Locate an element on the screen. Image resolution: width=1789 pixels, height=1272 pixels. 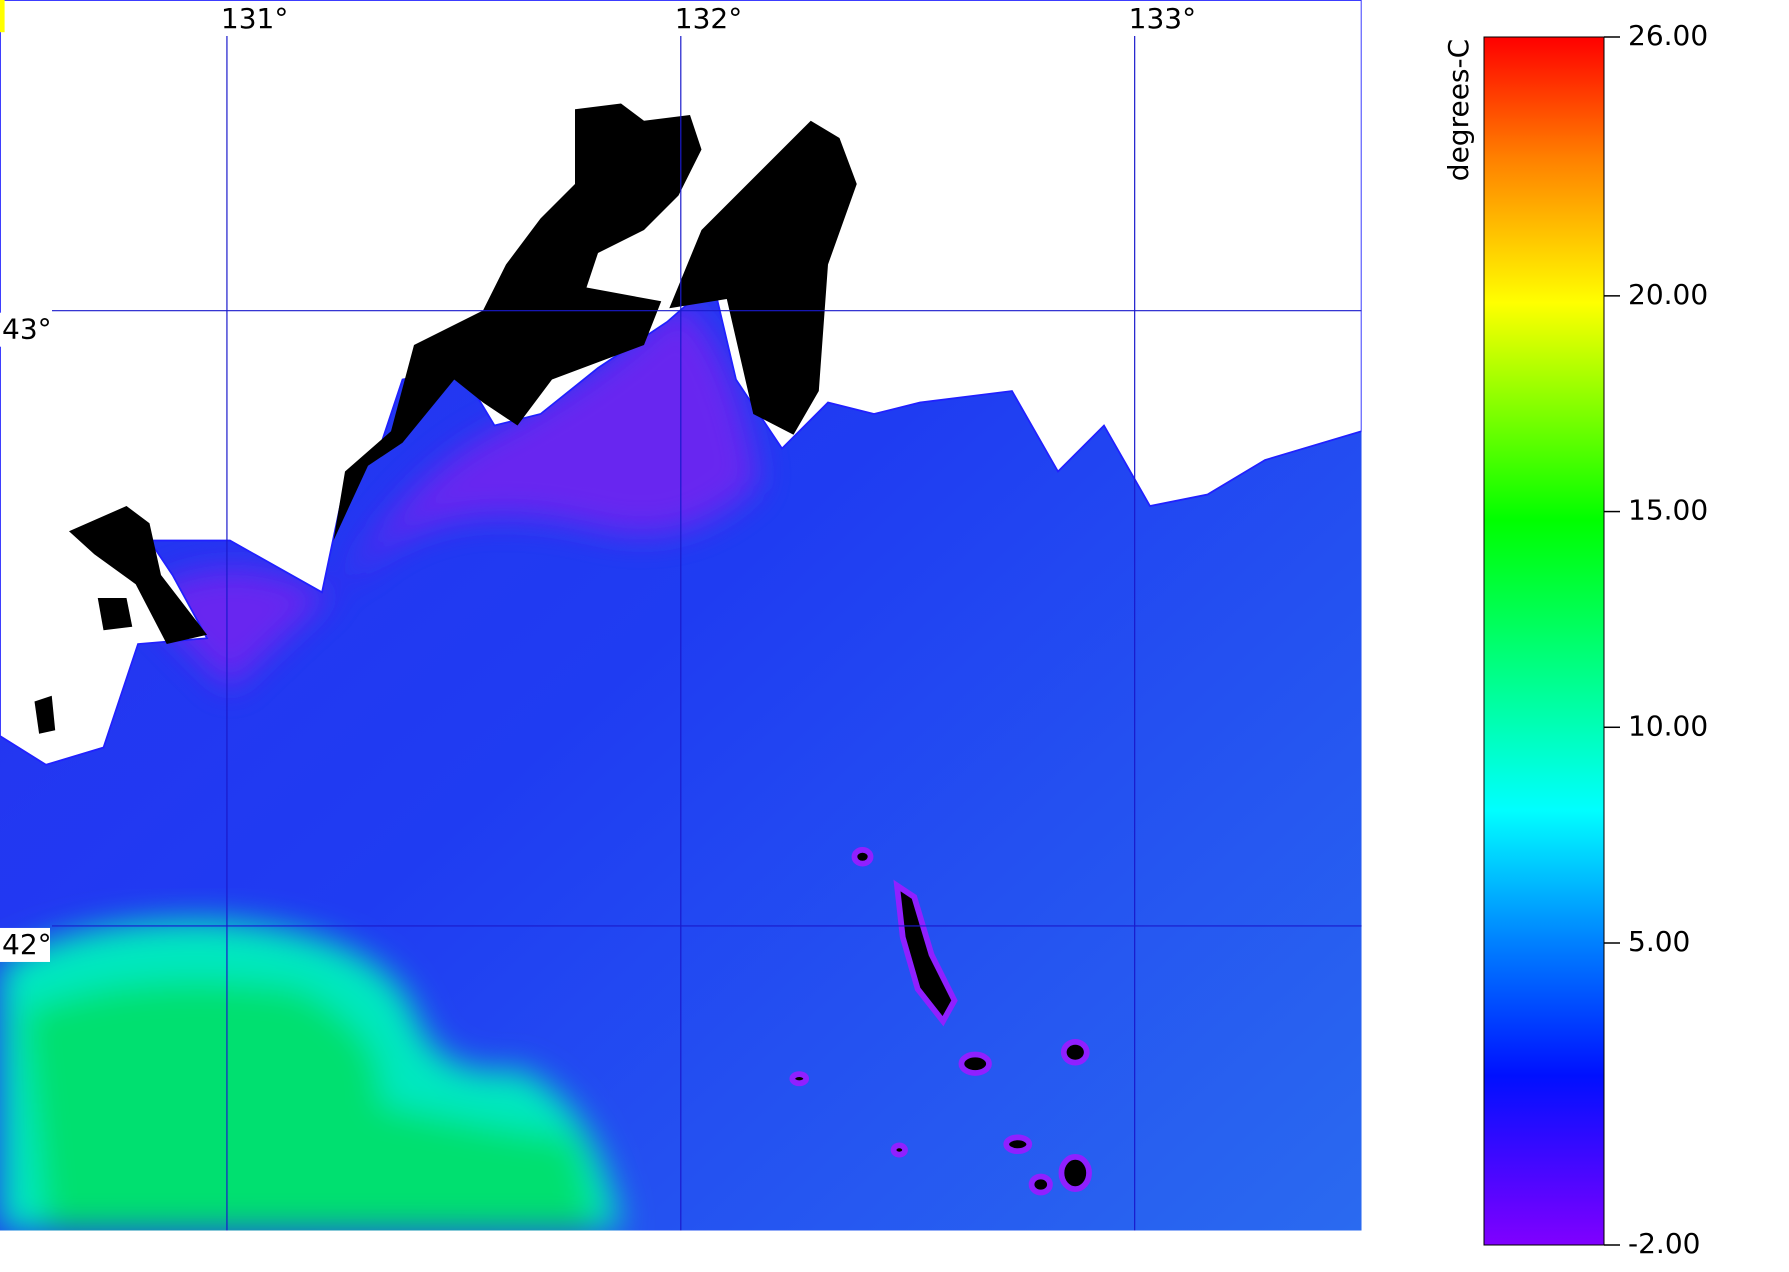
colorbar-tick-label: -2.00 is located at coordinates (1664, 1243).